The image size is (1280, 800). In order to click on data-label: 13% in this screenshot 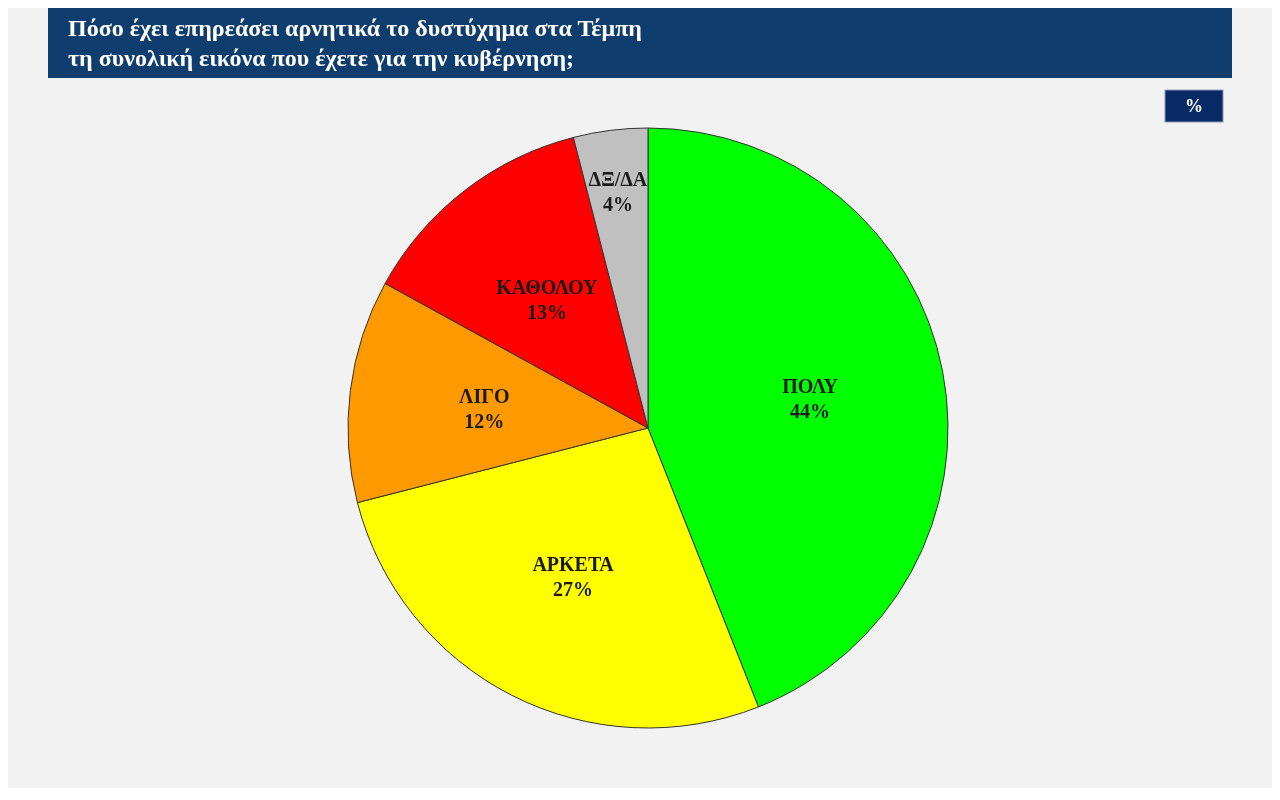, I will do `click(546, 311)`.